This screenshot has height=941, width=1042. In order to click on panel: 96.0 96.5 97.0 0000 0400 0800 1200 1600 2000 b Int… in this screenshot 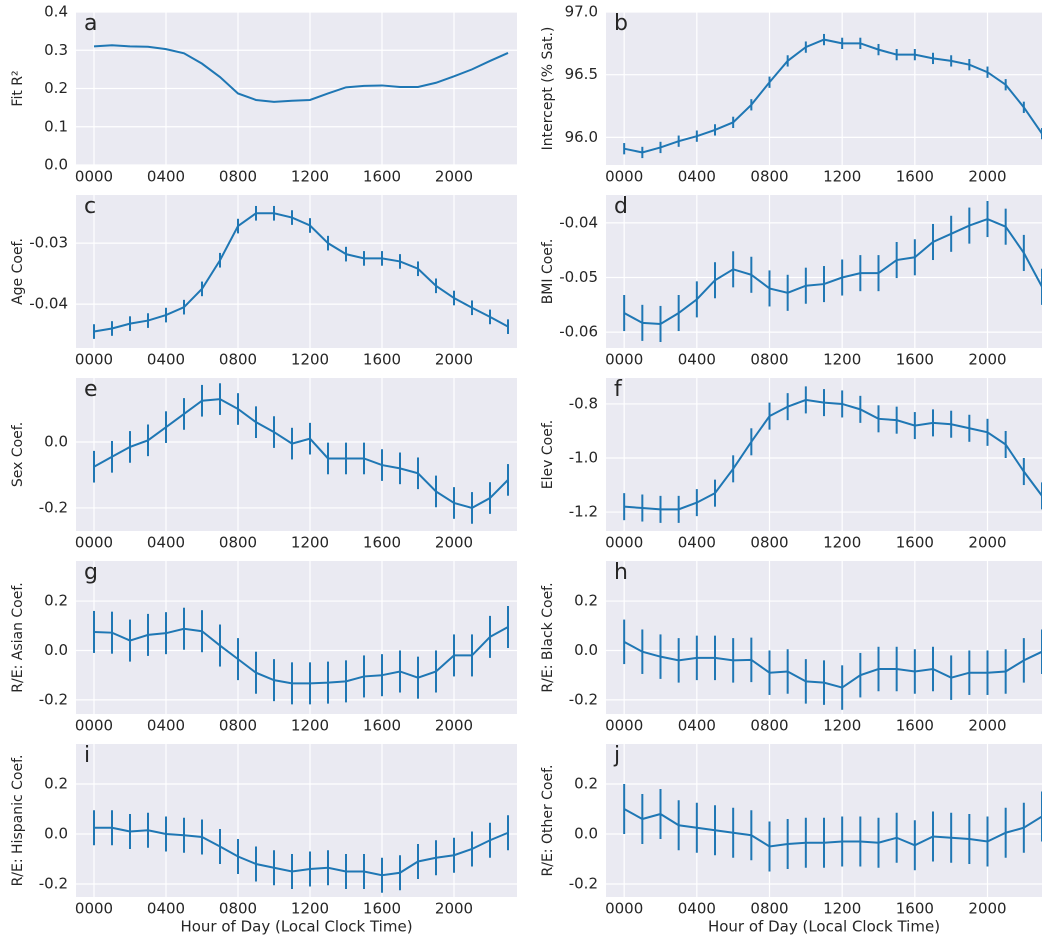, I will do `click(791, 94)`.